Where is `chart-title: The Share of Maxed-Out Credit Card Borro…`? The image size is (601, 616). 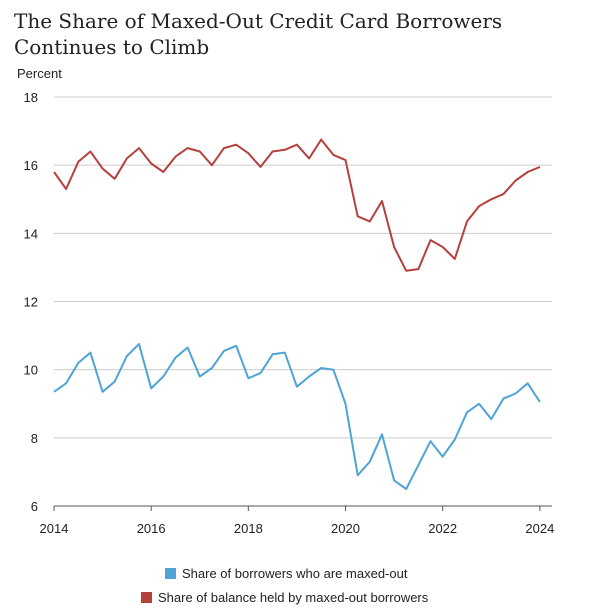
chart-title: The Share of Maxed-Out Credit Card Borro… is located at coordinates (258, 34).